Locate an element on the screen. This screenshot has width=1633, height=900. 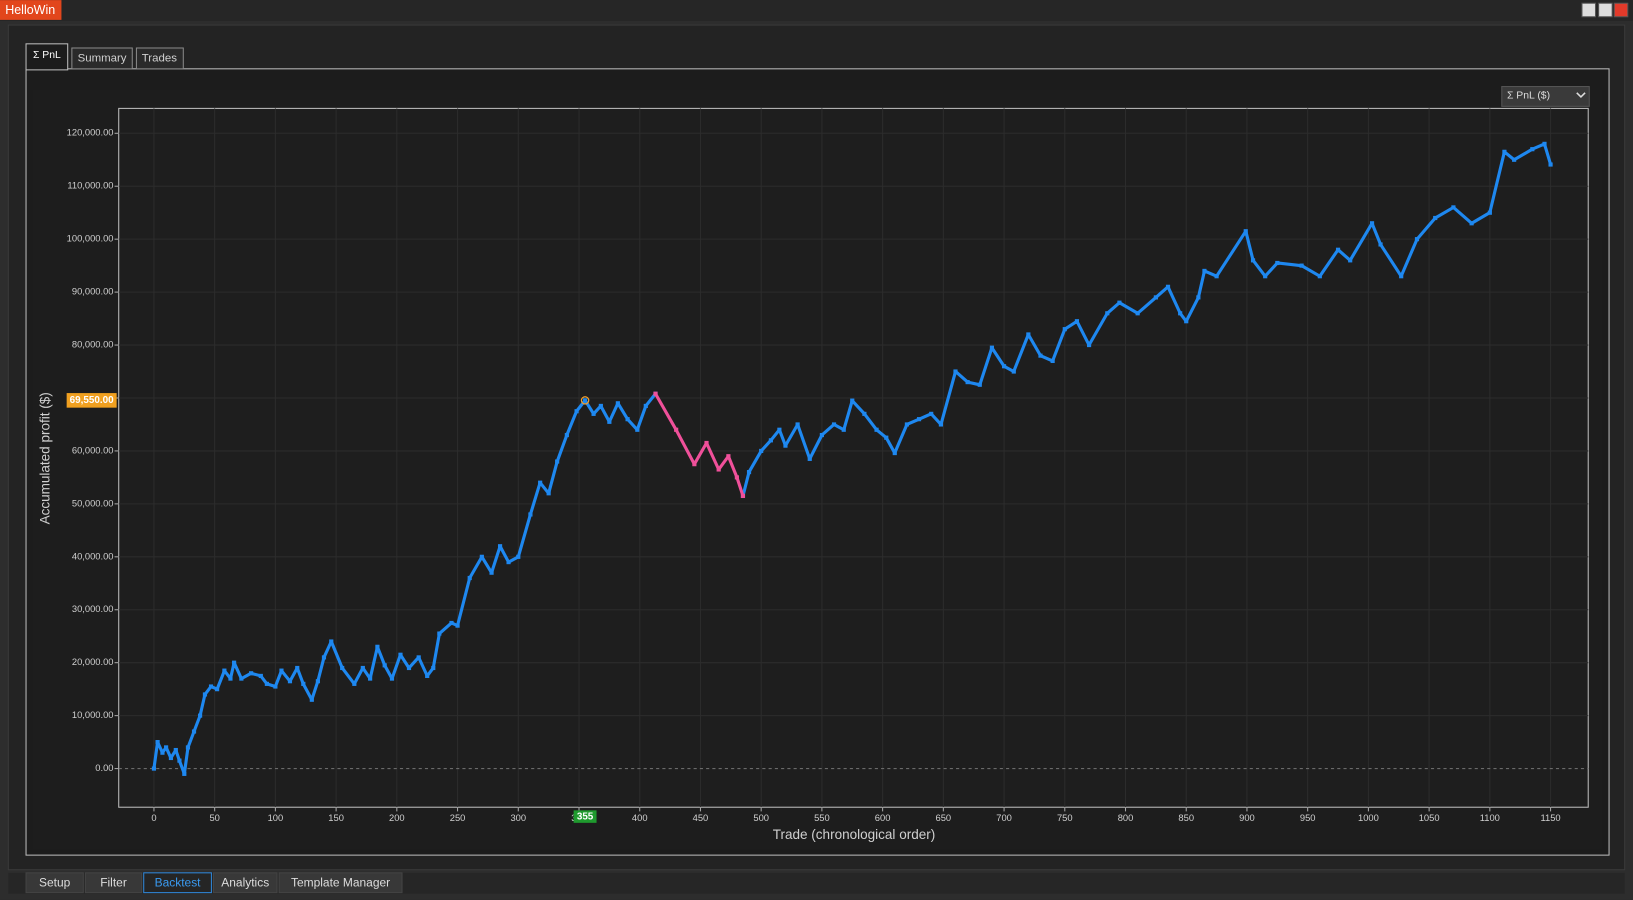
tab-label: Summary is located at coordinates (102, 58).